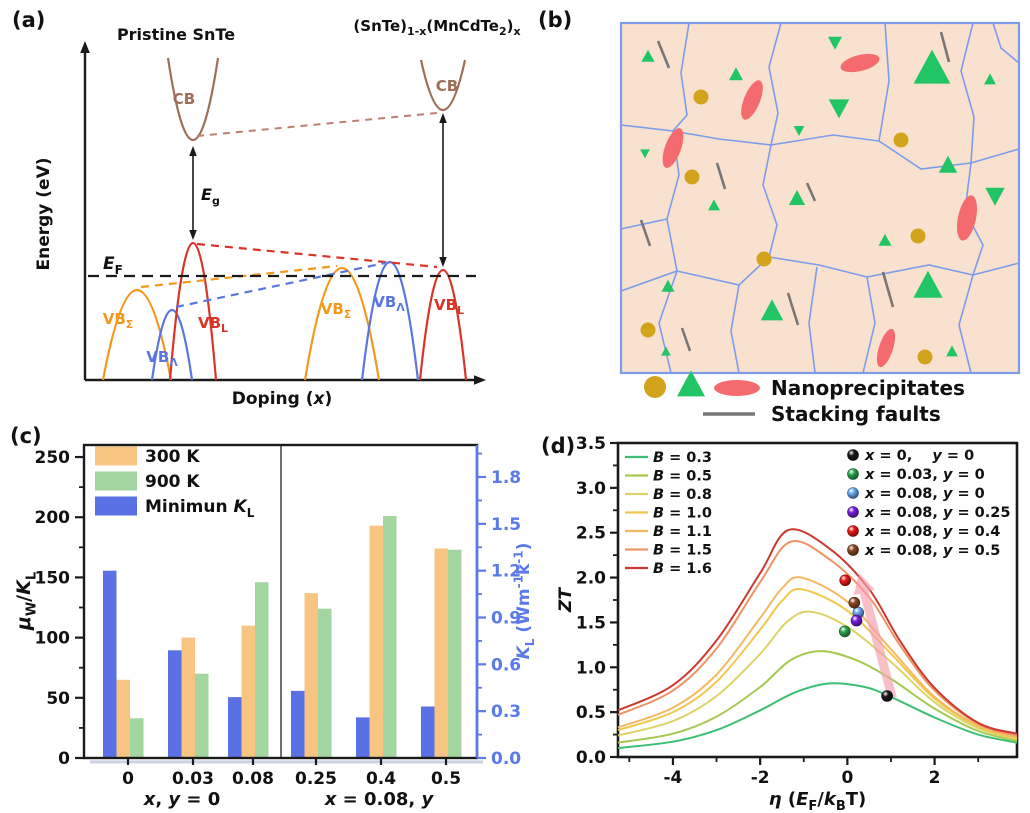 The width and height of the screenshot is (1030, 813). Describe the element at coordinates (591, 489) in the screenshot. I see `y-tick-label: 3.0` at that location.